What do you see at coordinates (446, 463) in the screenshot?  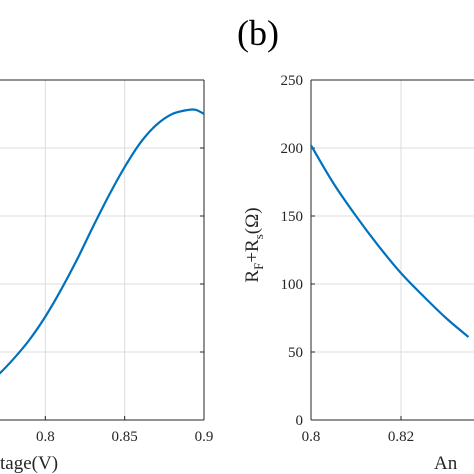 I see `right-x-axis-label: An` at bounding box center [446, 463].